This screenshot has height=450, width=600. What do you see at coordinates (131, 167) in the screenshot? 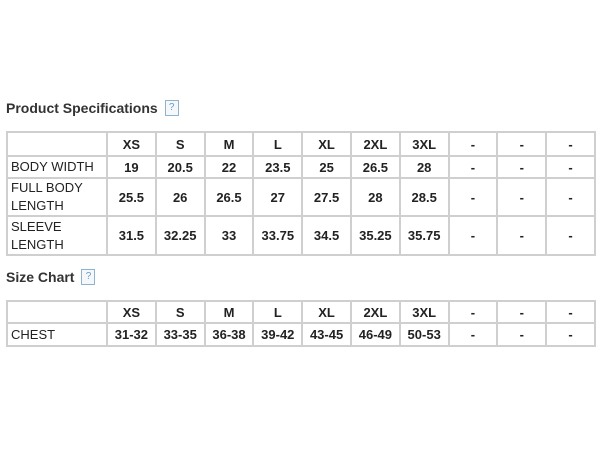
I see `table-cell: 19` at bounding box center [131, 167].